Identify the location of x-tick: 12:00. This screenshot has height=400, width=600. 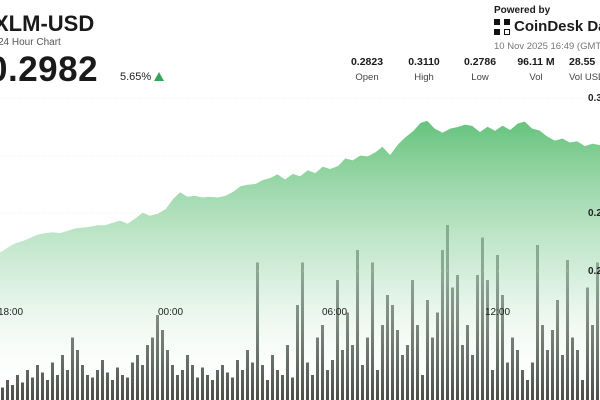
(498, 312).